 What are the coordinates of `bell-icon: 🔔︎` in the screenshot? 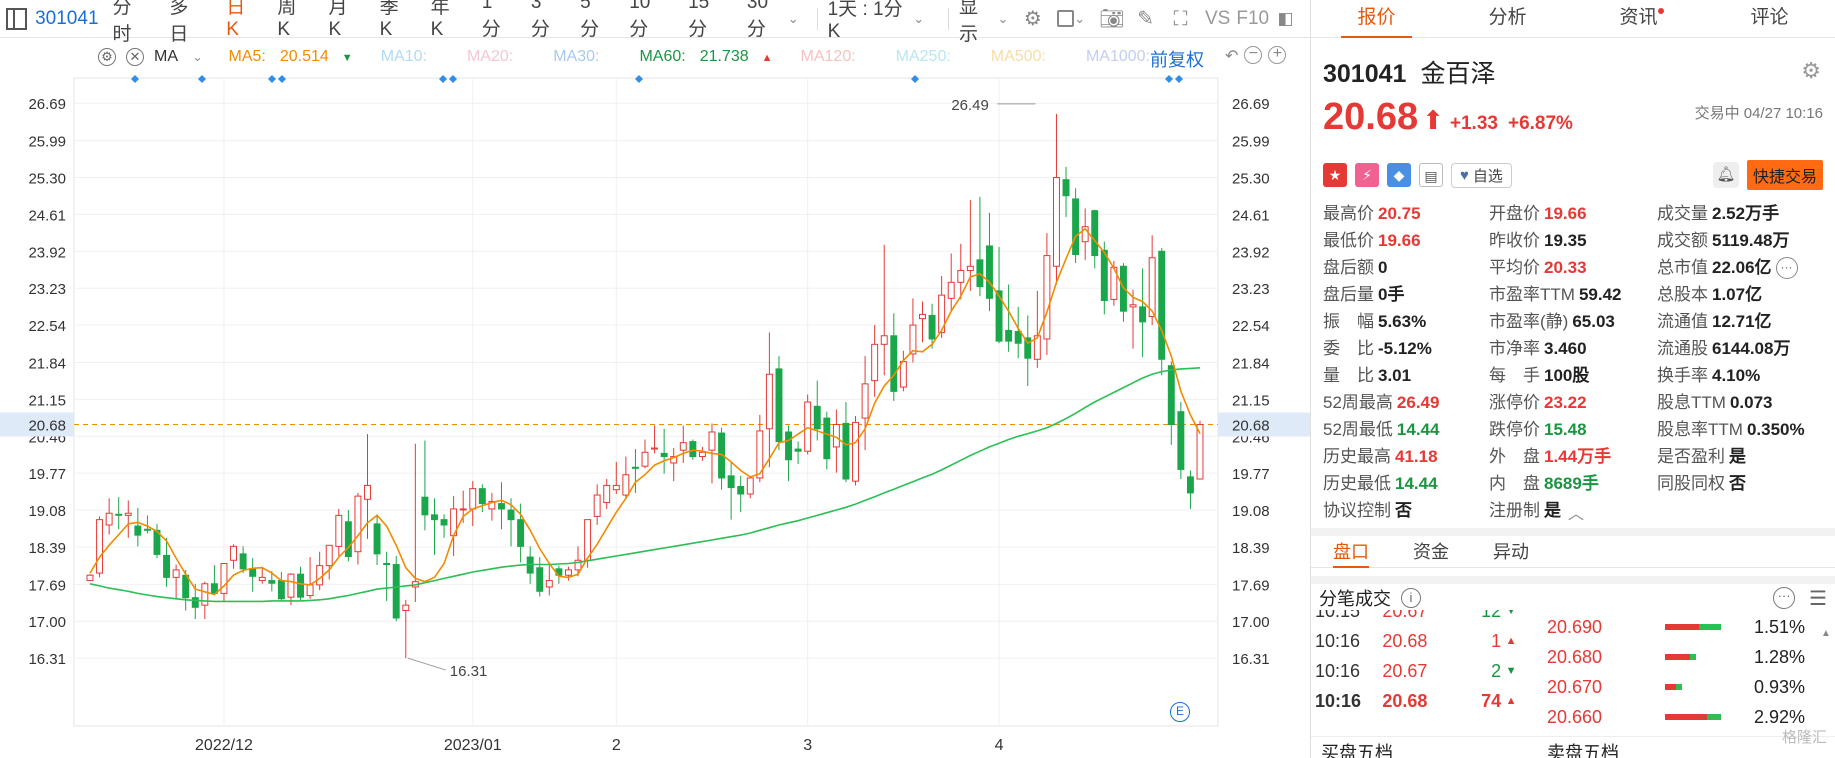 It's located at (1725, 175).